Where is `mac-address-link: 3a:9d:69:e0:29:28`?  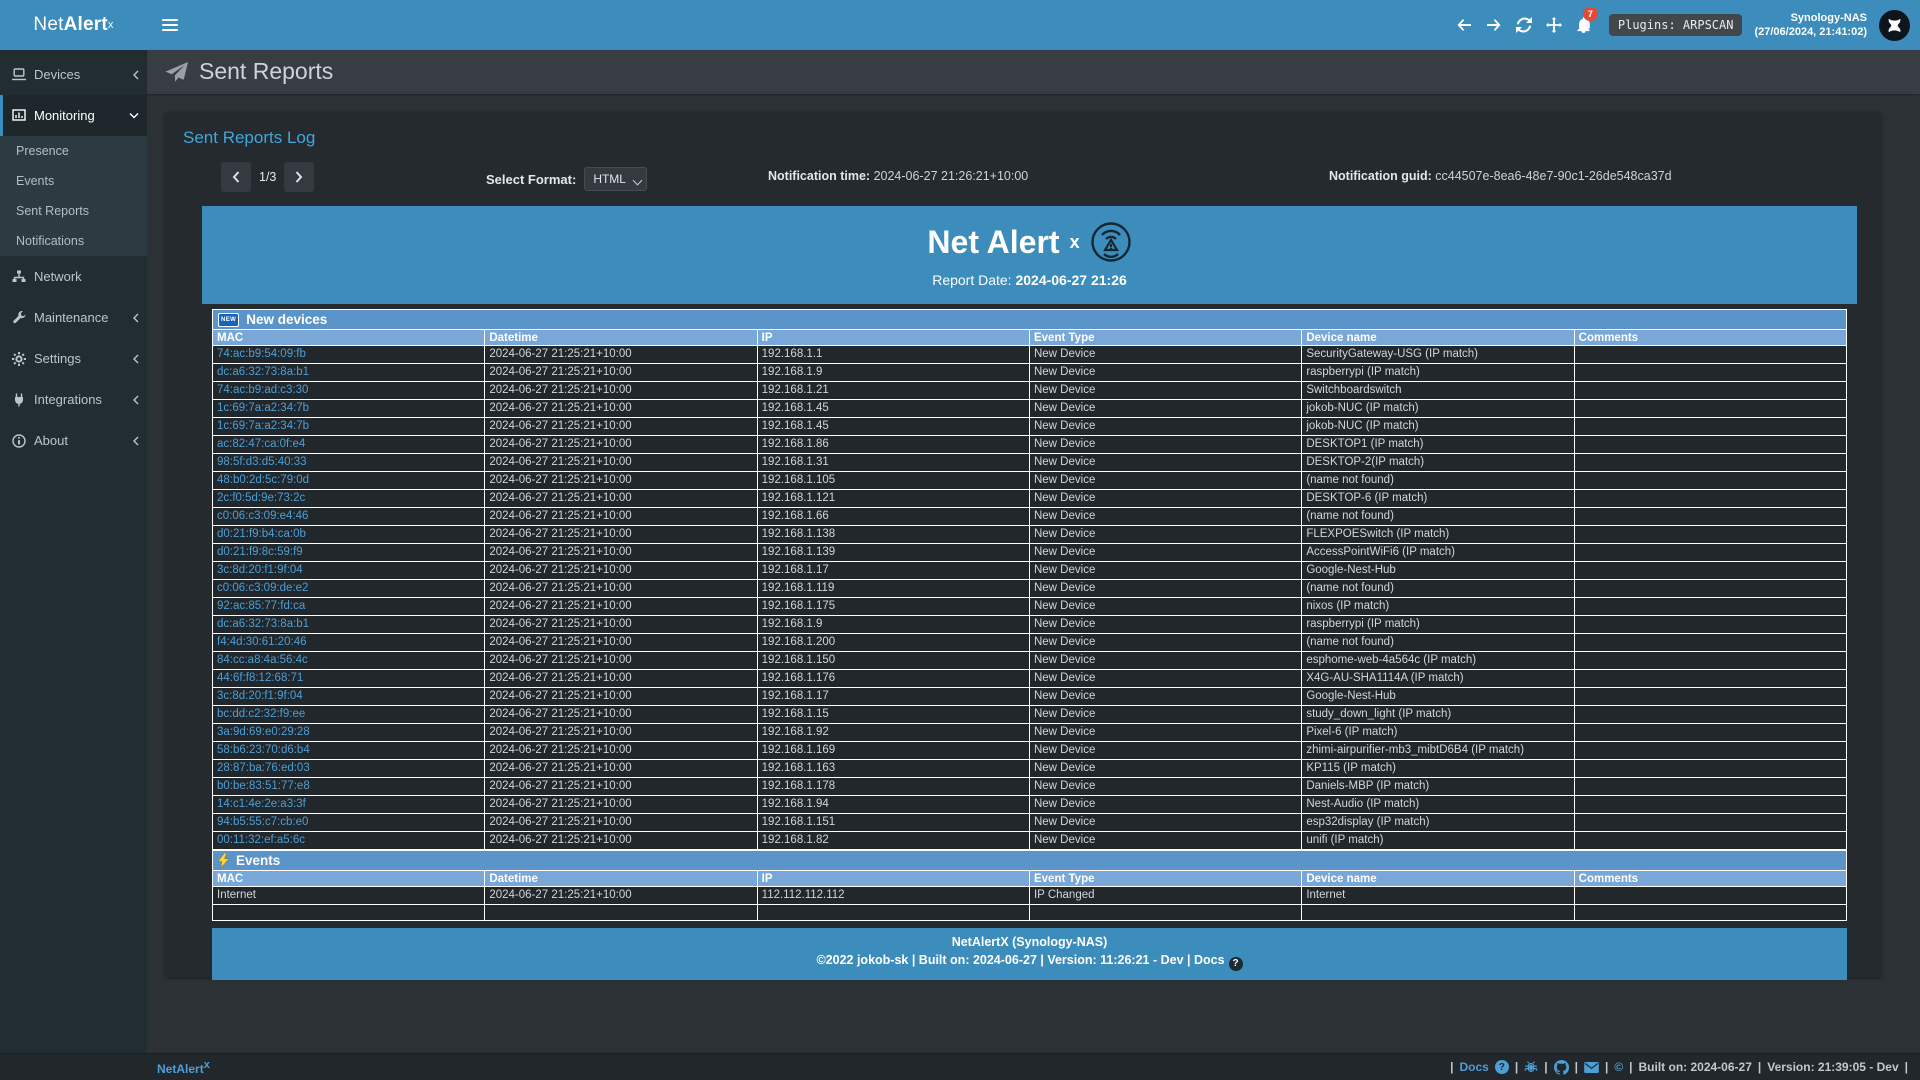
mac-address-link: 3a:9d:69:e0:29:28 is located at coordinates (348, 732).